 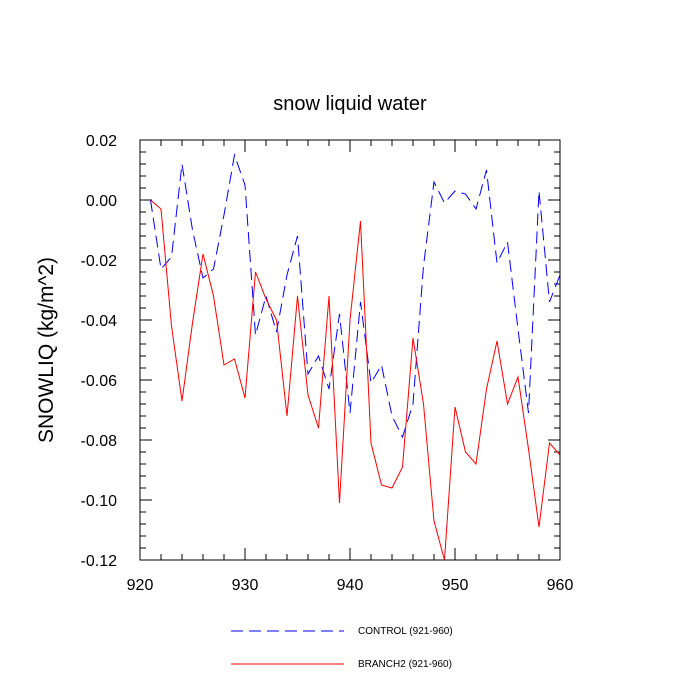 What do you see at coordinates (405, 631) in the screenshot?
I see `legend-label-control: CONTROL (921-960)` at bounding box center [405, 631].